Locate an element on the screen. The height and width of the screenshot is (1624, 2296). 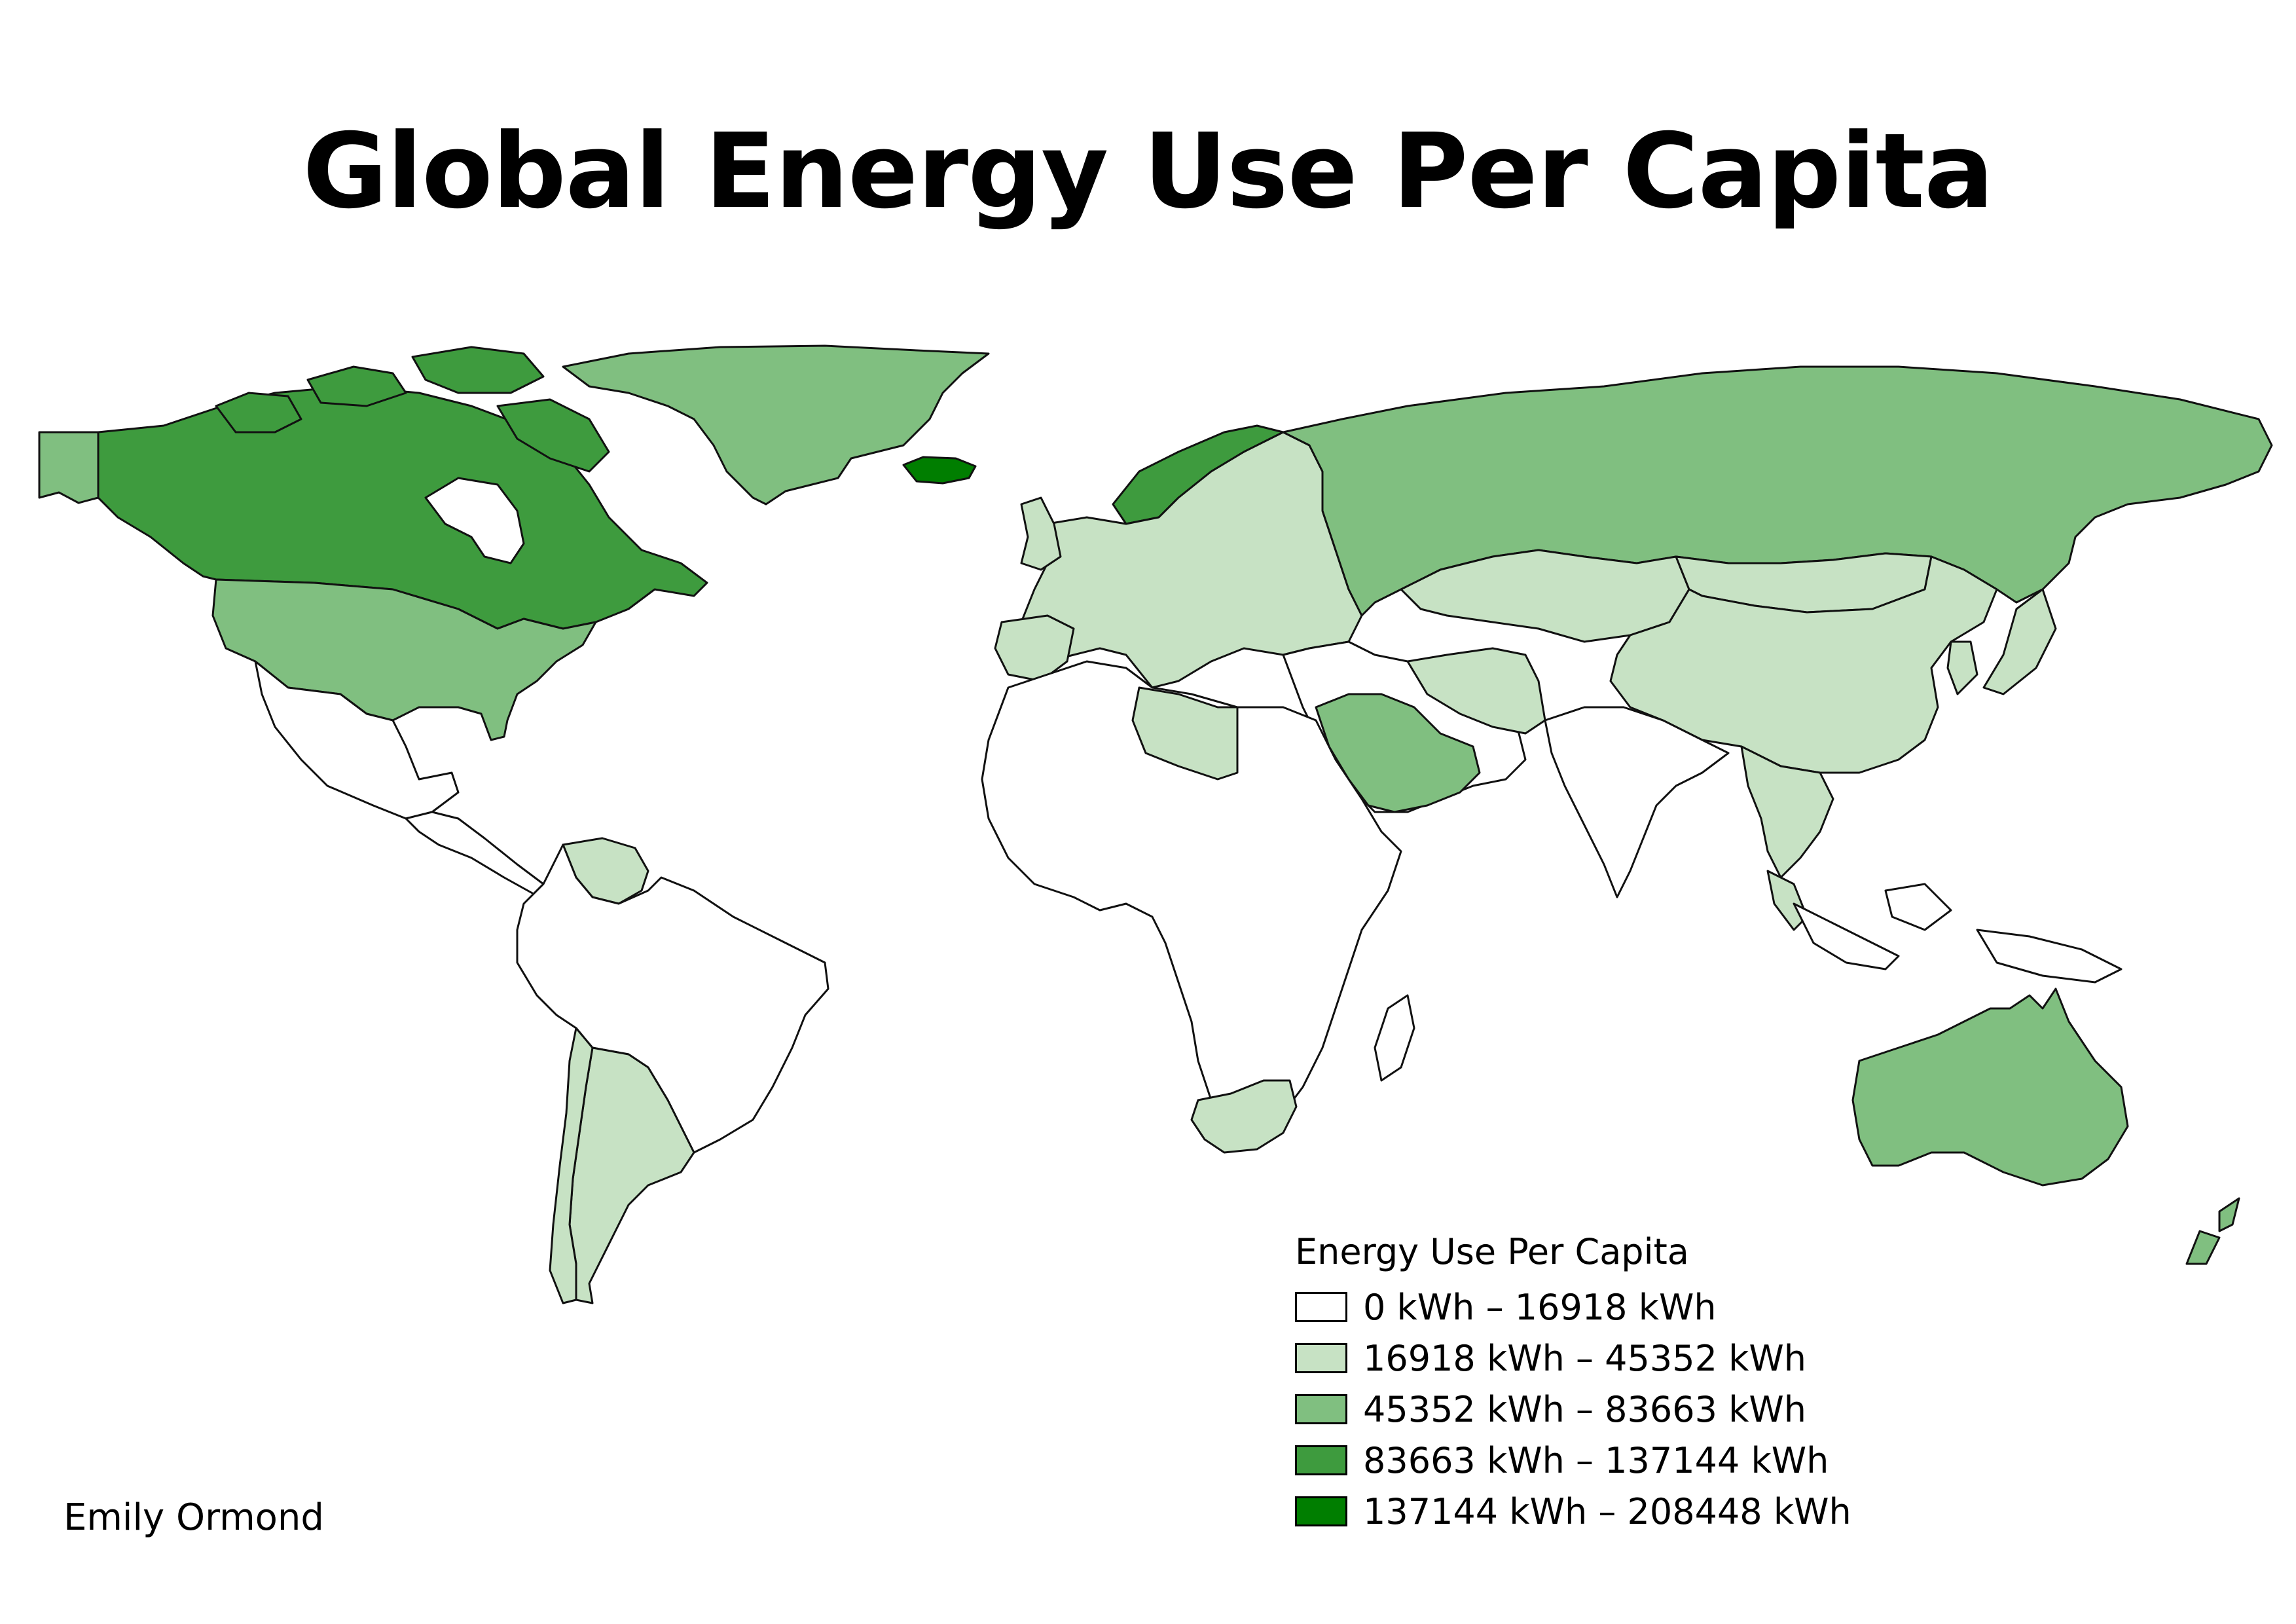
legend-item: 137144 kWh – 208448 kWh is located at coordinates (1573, 1511).